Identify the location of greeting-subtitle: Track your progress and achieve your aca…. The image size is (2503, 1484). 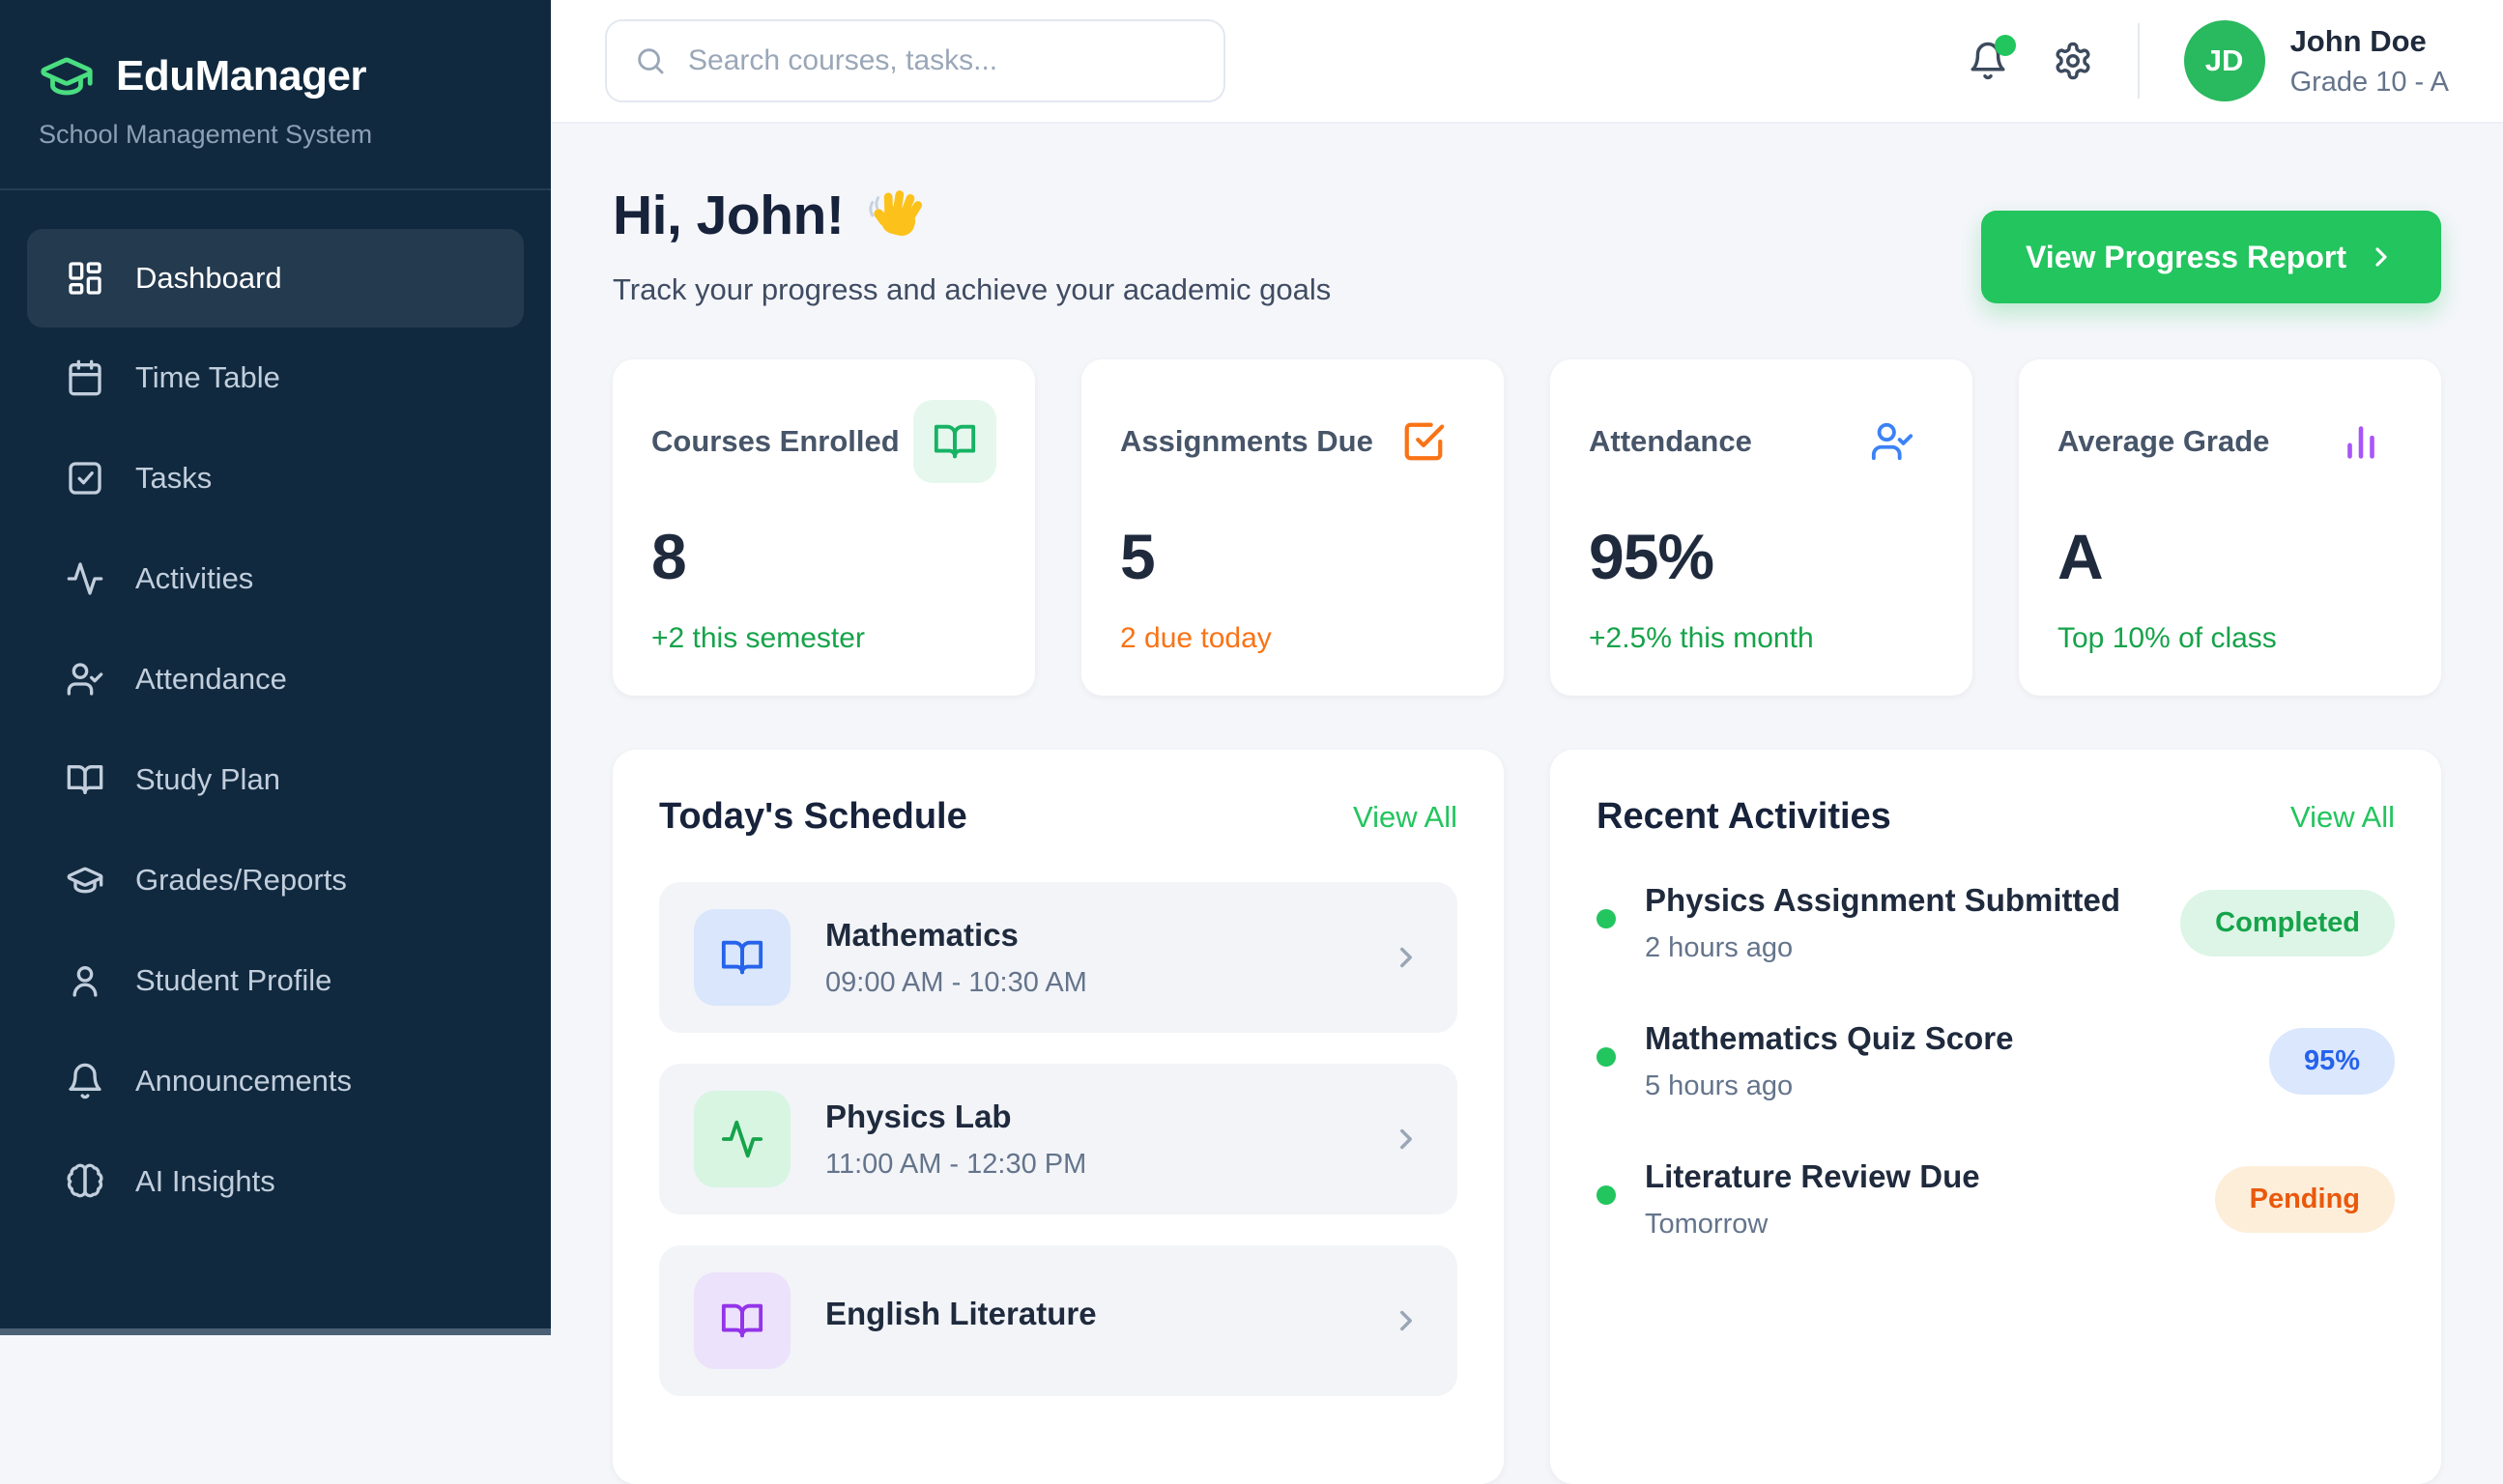
(972, 289).